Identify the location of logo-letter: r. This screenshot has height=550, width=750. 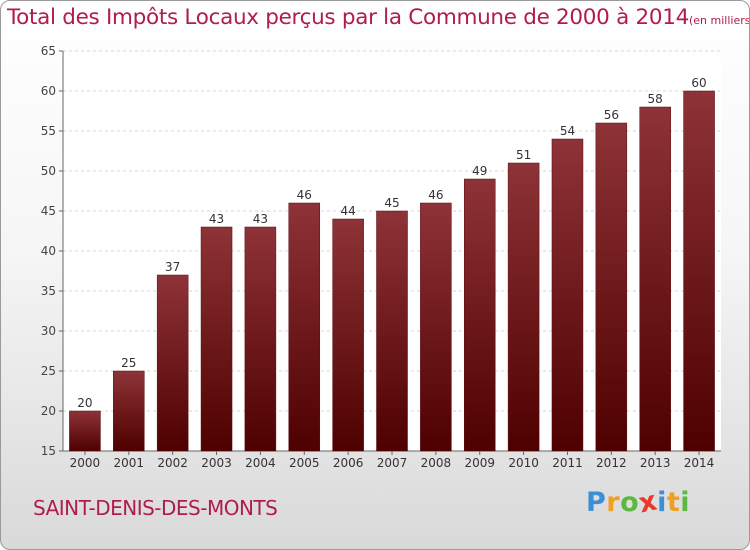
(613, 502).